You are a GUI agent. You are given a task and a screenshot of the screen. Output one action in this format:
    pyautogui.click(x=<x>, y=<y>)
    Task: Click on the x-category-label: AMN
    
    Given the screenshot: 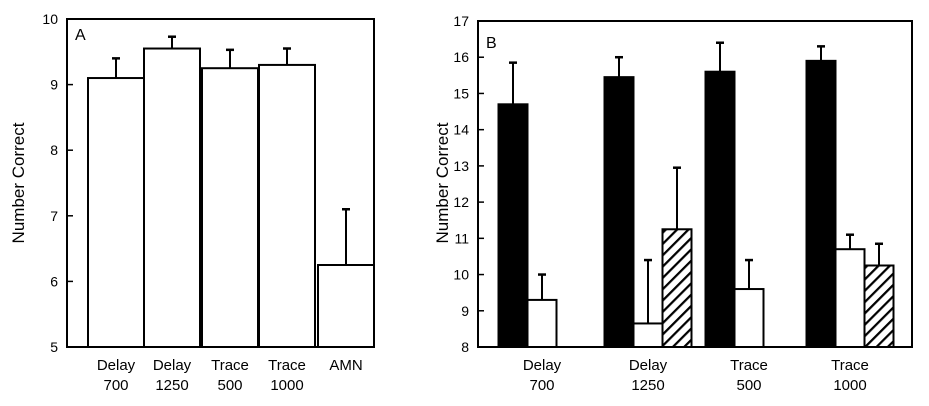 What is the action you would take?
    pyautogui.click(x=345, y=365)
    